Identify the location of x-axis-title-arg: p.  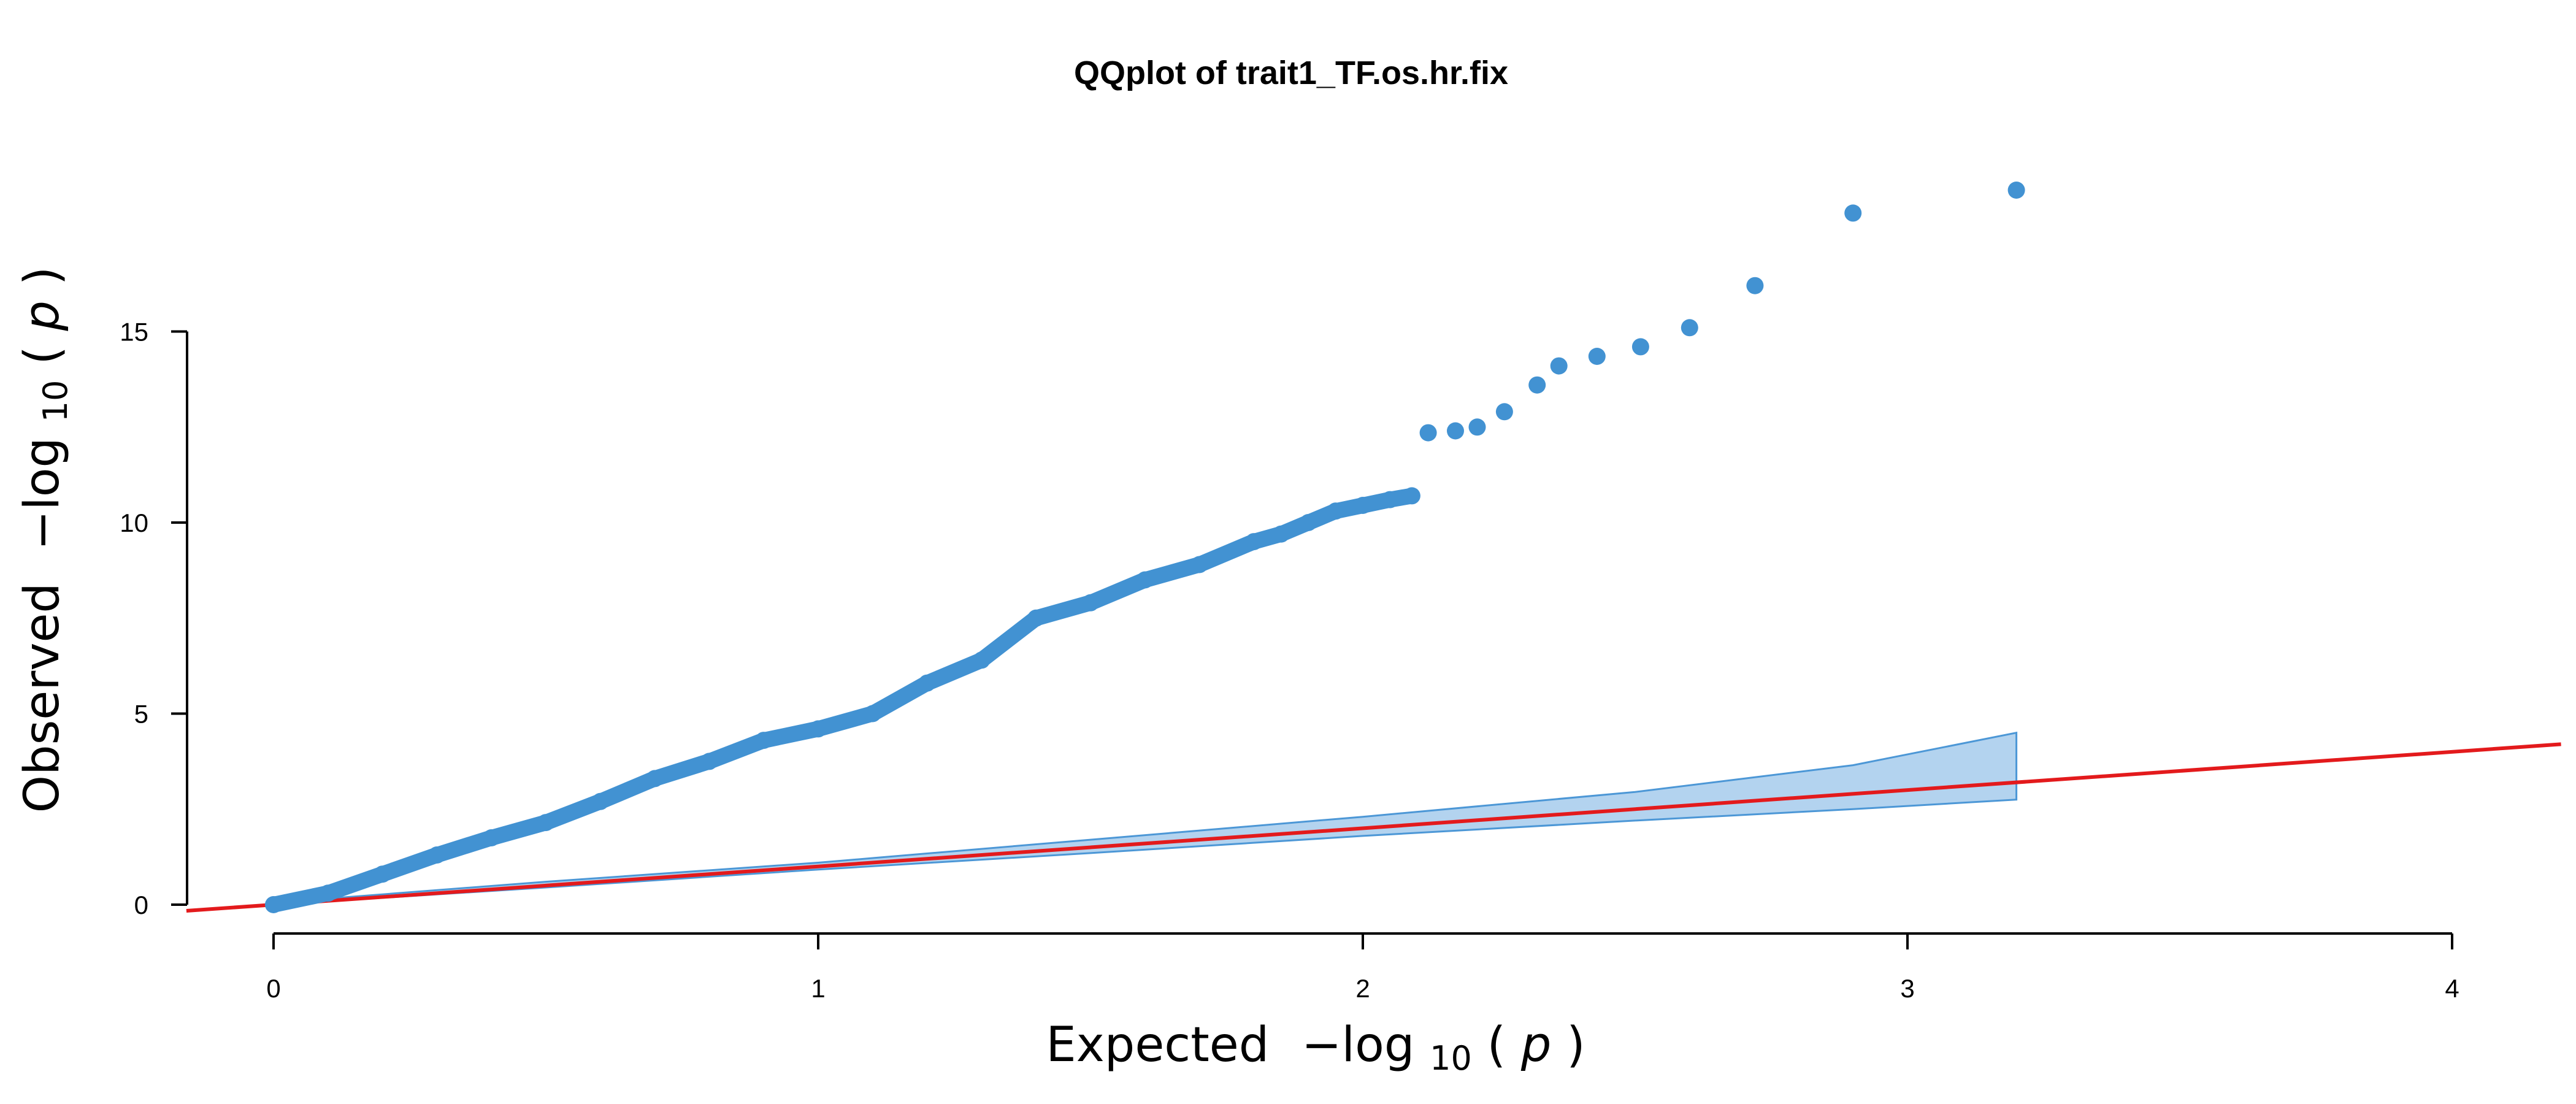
(1536, 1045).